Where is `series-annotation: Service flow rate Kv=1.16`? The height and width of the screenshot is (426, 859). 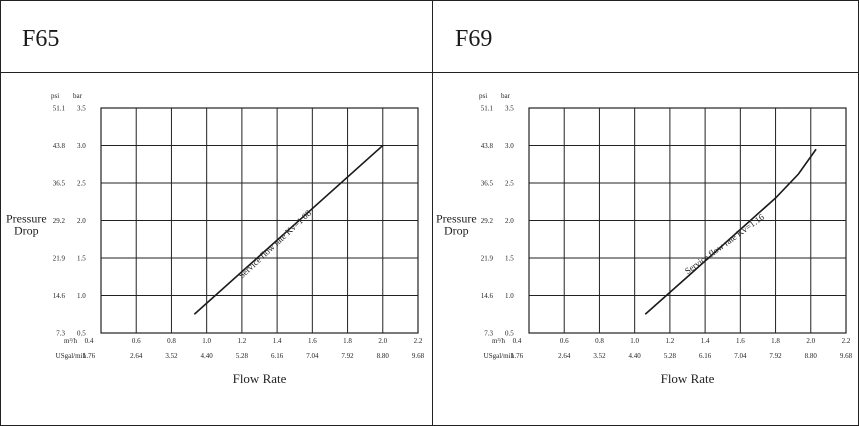 series-annotation: Service flow rate Kv=1.16 is located at coordinates (725, 244).